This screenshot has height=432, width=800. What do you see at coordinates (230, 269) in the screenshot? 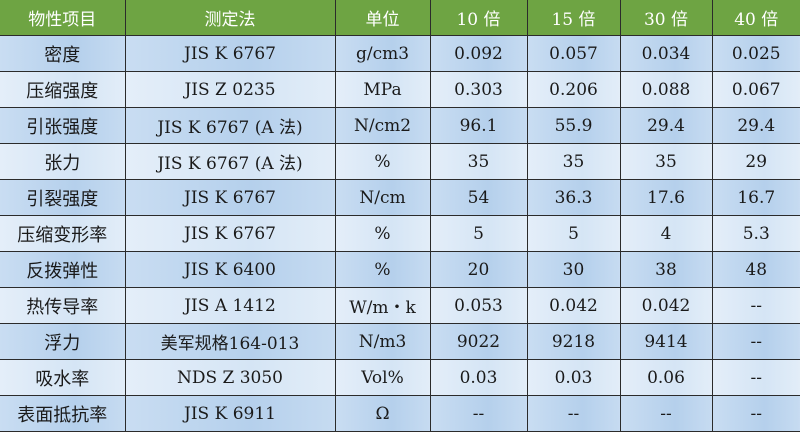
I see `table-cell: JIS K 6400` at bounding box center [230, 269].